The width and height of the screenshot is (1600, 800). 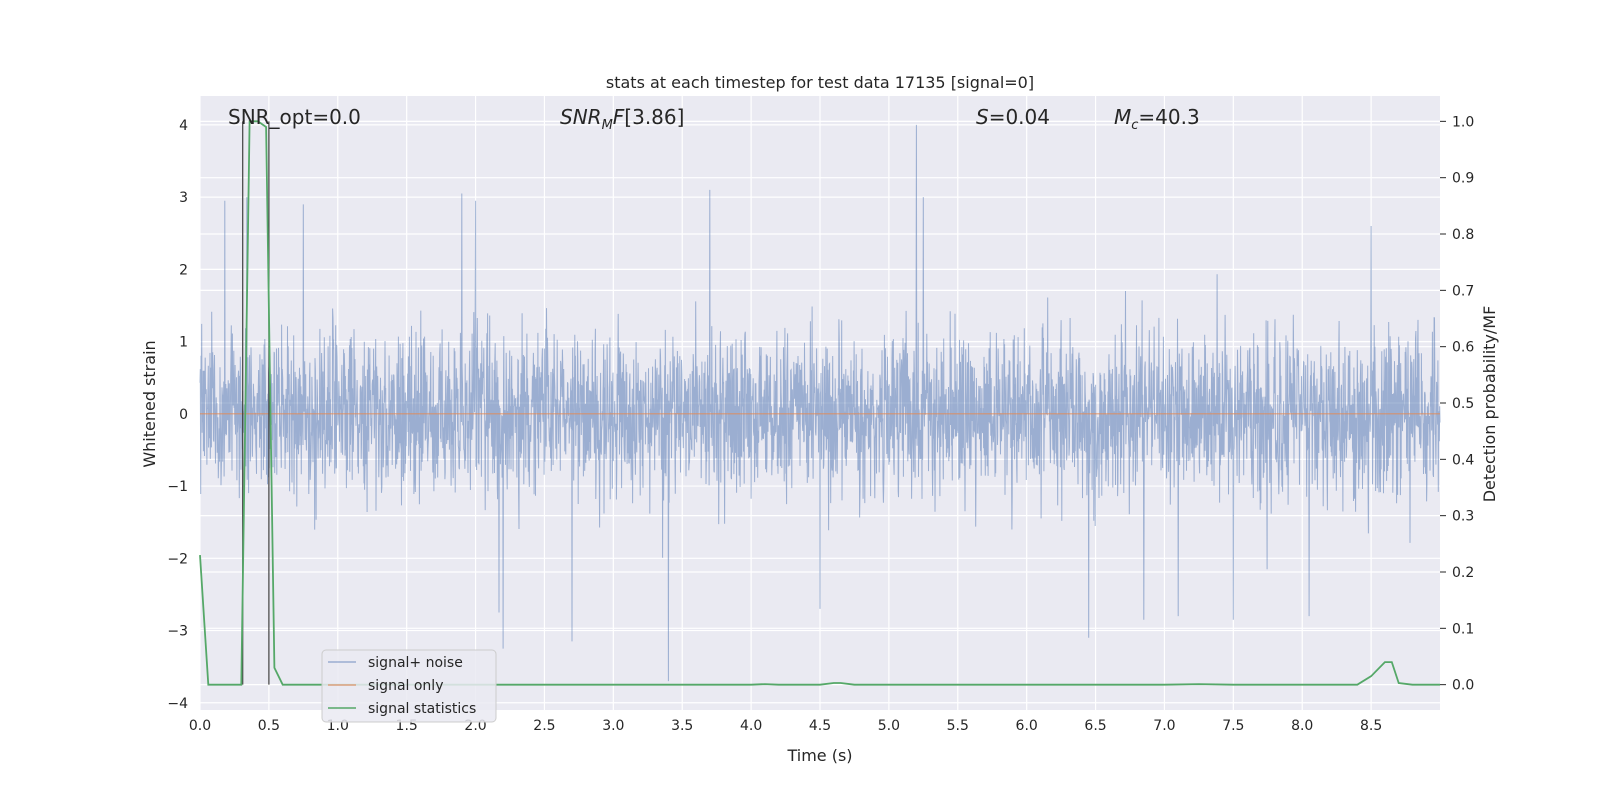 I want to click on y-tick-label: 1, so click(x=183, y=343).